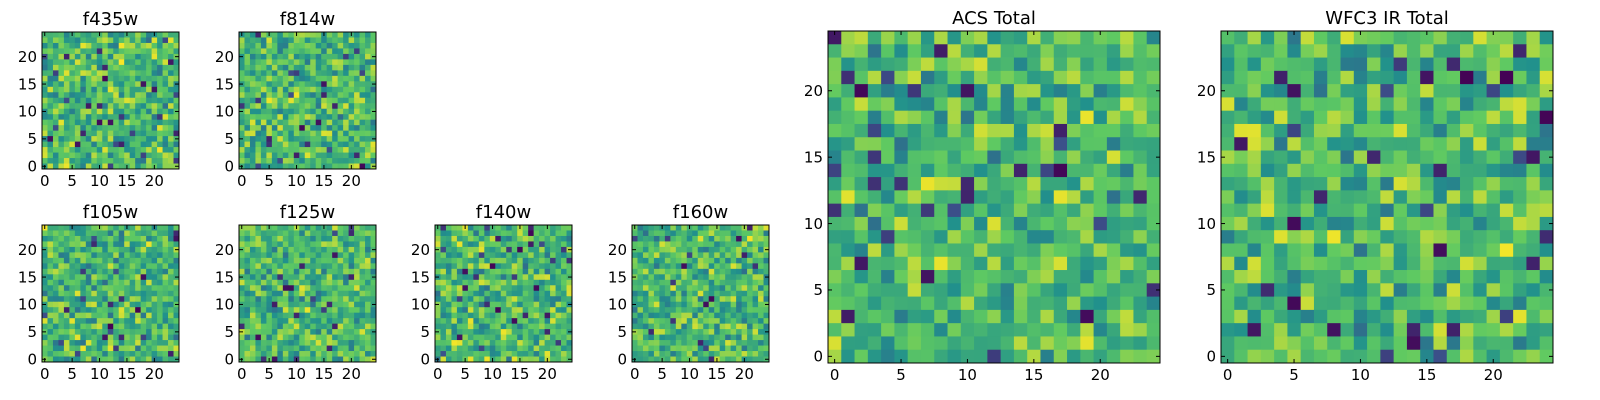 Image resolution: width=1600 pixels, height=400 pixels. Describe the element at coordinates (700, 293) in the screenshot. I see `axes-frame` at that location.